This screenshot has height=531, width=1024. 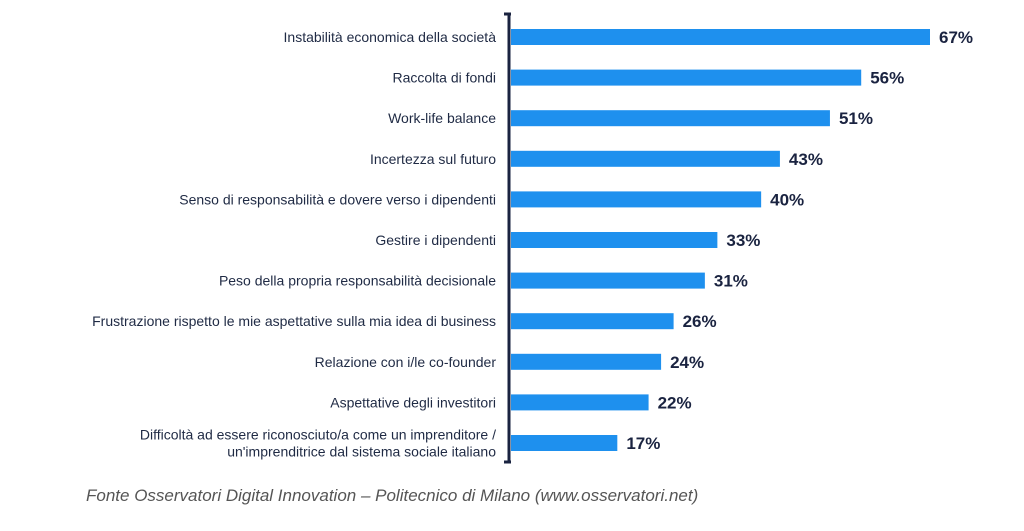 I want to click on value-label-5: 33%, so click(x=743, y=240).